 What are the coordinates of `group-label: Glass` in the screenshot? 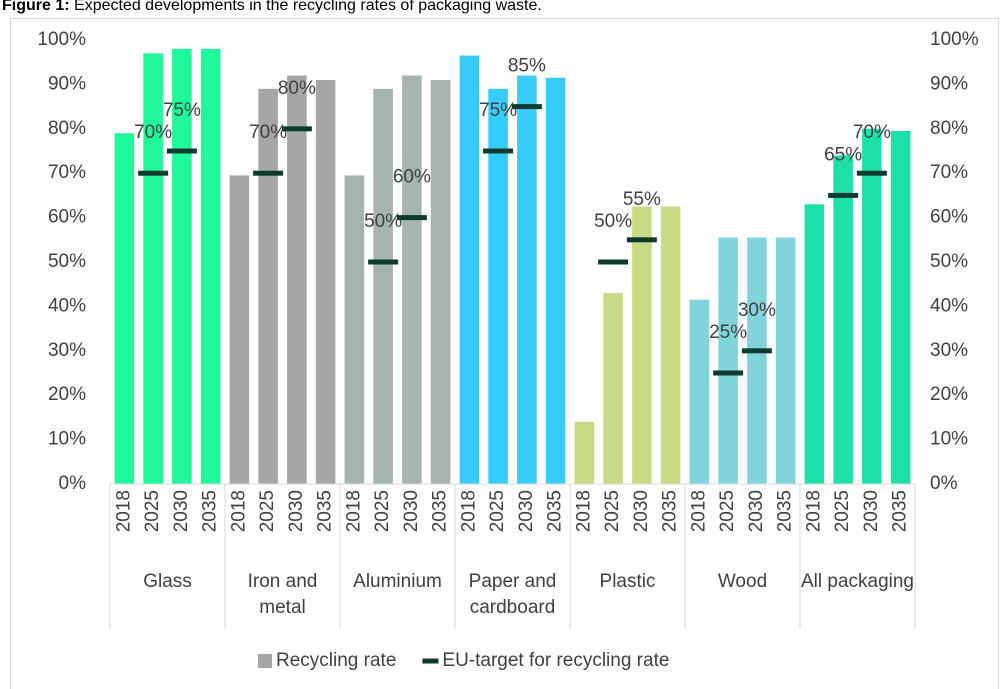 It's located at (167, 581).